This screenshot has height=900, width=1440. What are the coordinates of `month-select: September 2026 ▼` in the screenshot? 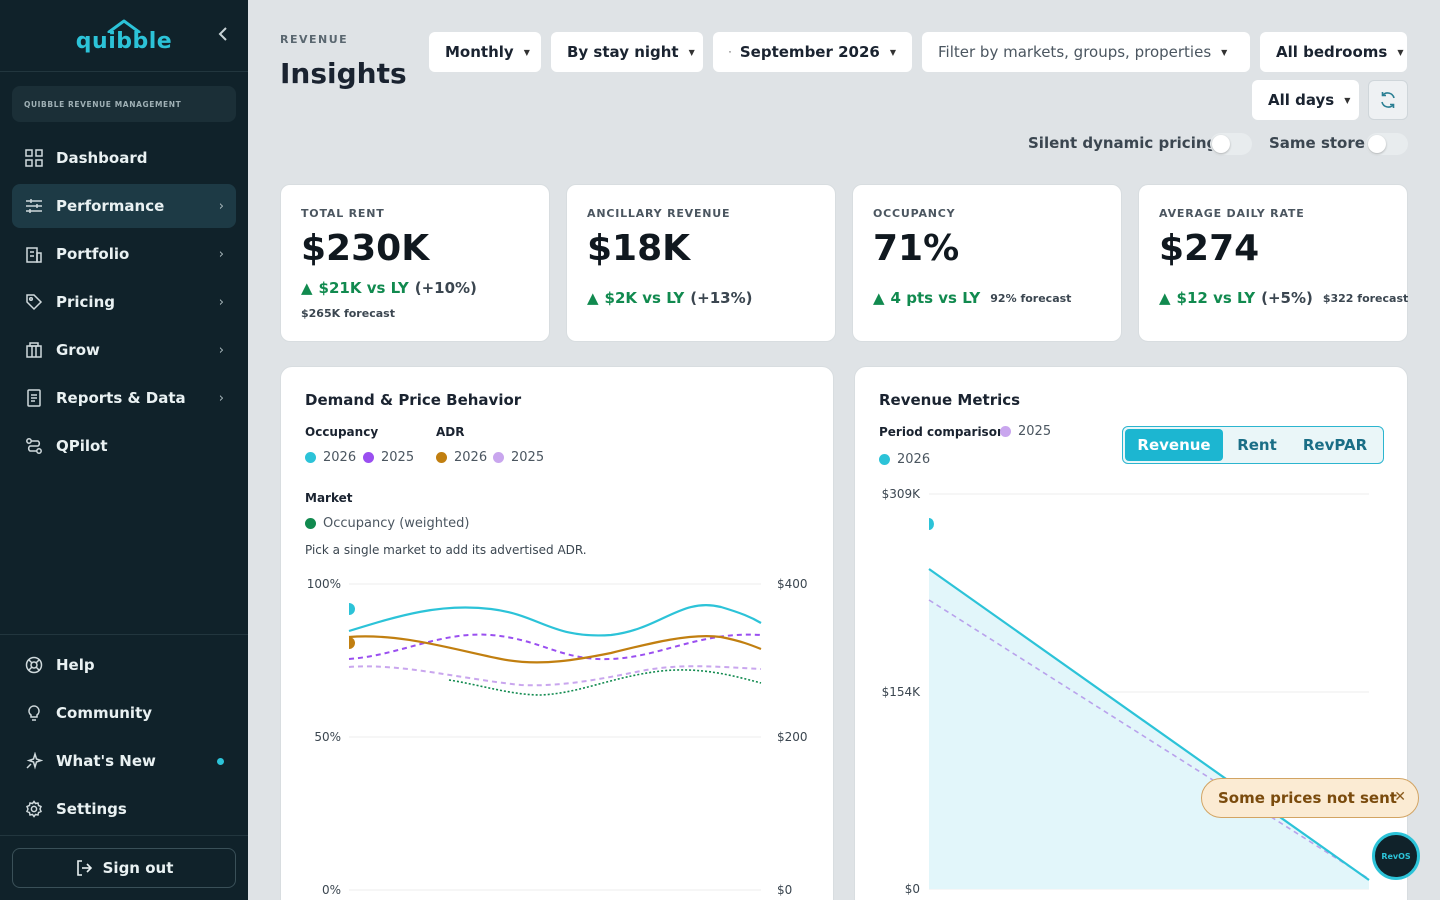 It's located at (812, 52).